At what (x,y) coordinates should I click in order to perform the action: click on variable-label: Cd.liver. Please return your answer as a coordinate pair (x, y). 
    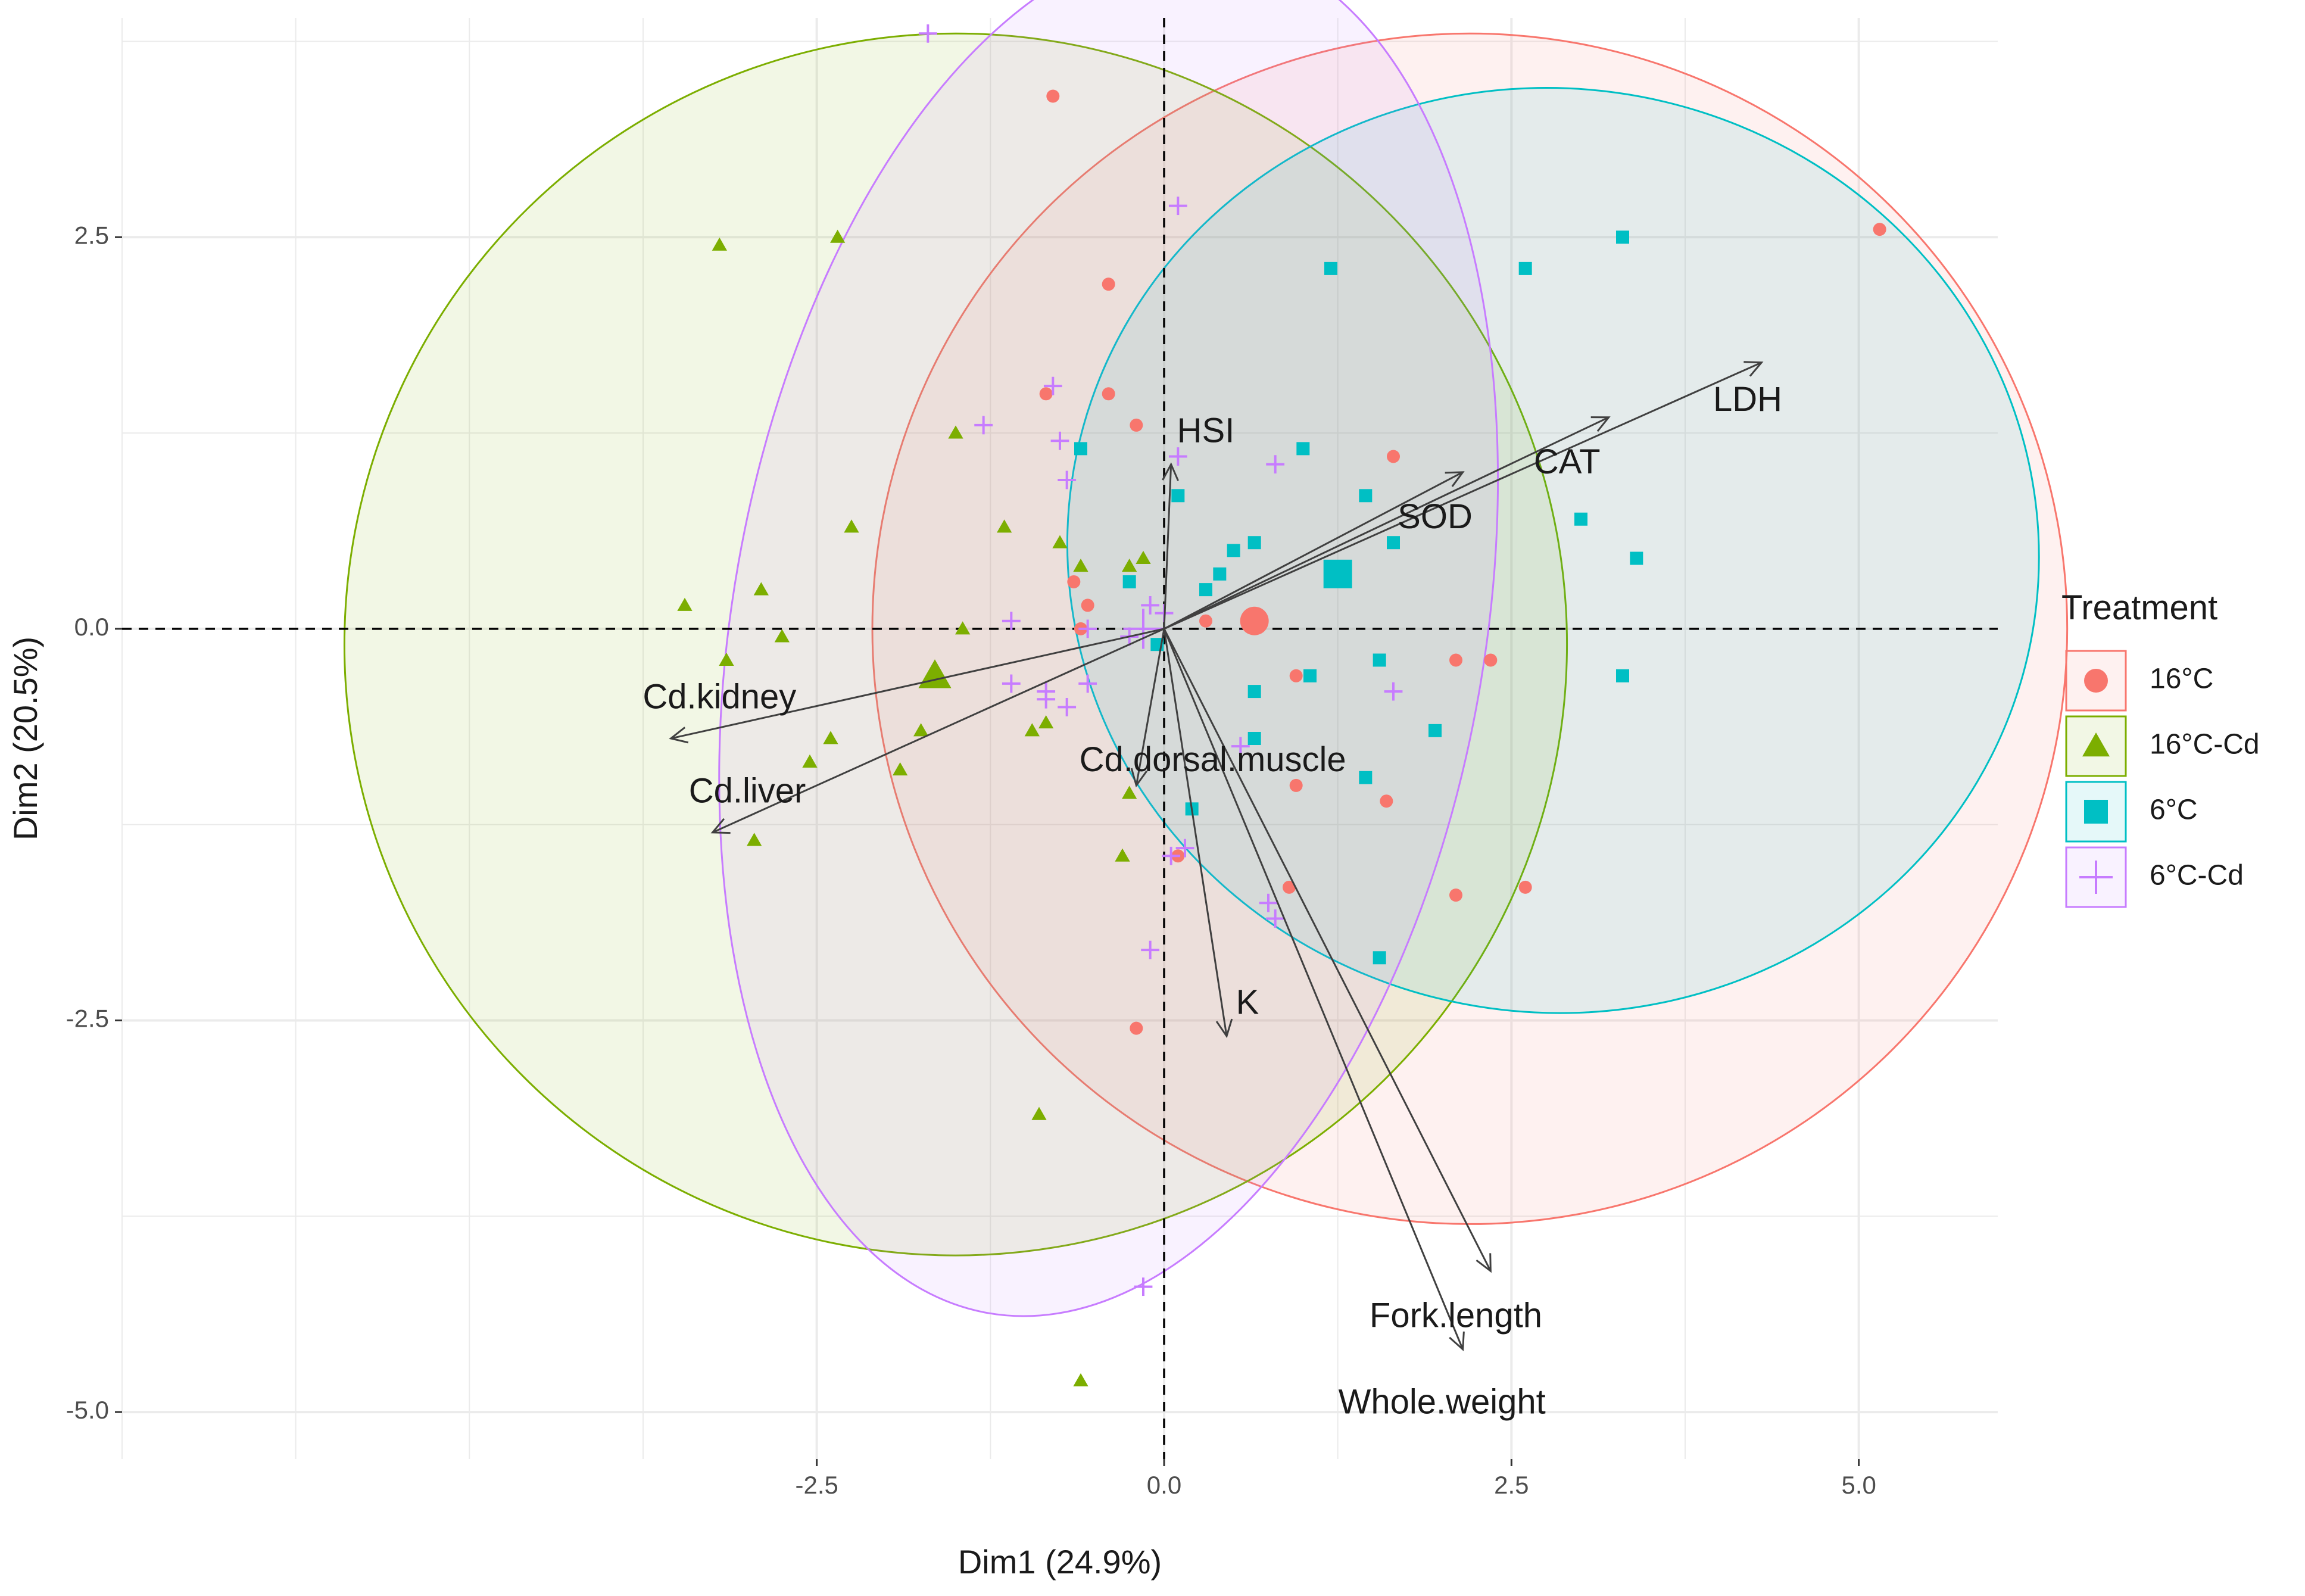
    Looking at the image, I should click on (747, 790).